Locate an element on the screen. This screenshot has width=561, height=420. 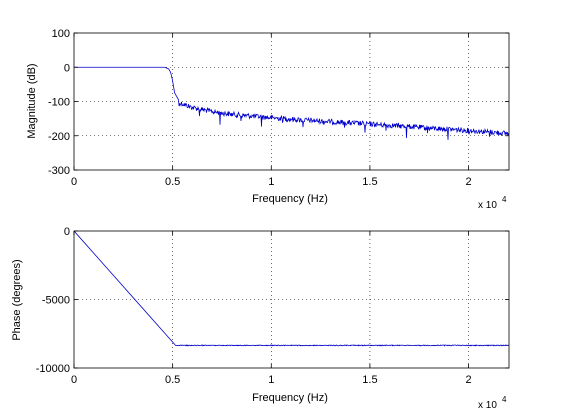
y-tick-labels: 100 0 -100 -200 -300 is located at coordinates (59, 102).